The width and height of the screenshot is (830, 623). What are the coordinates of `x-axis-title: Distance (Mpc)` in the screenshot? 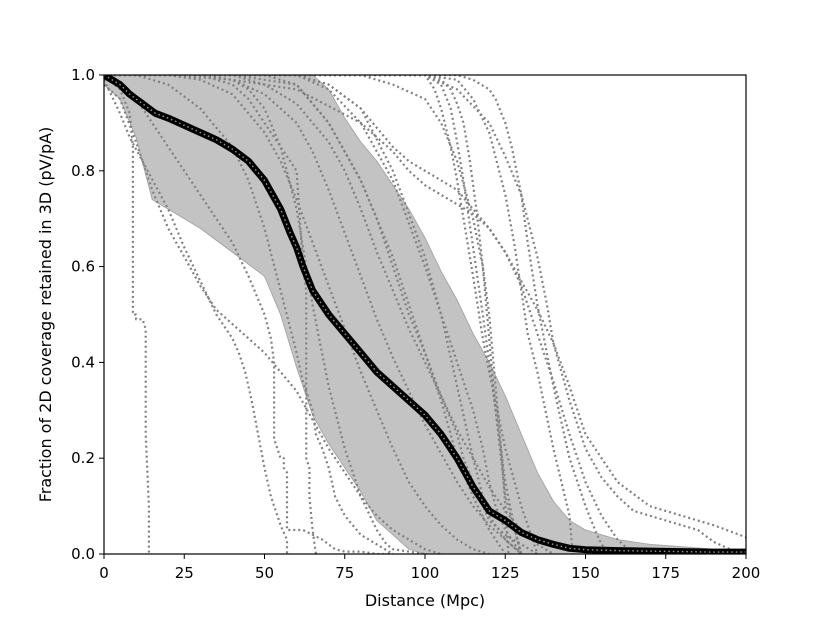 It's located at (425, 600).